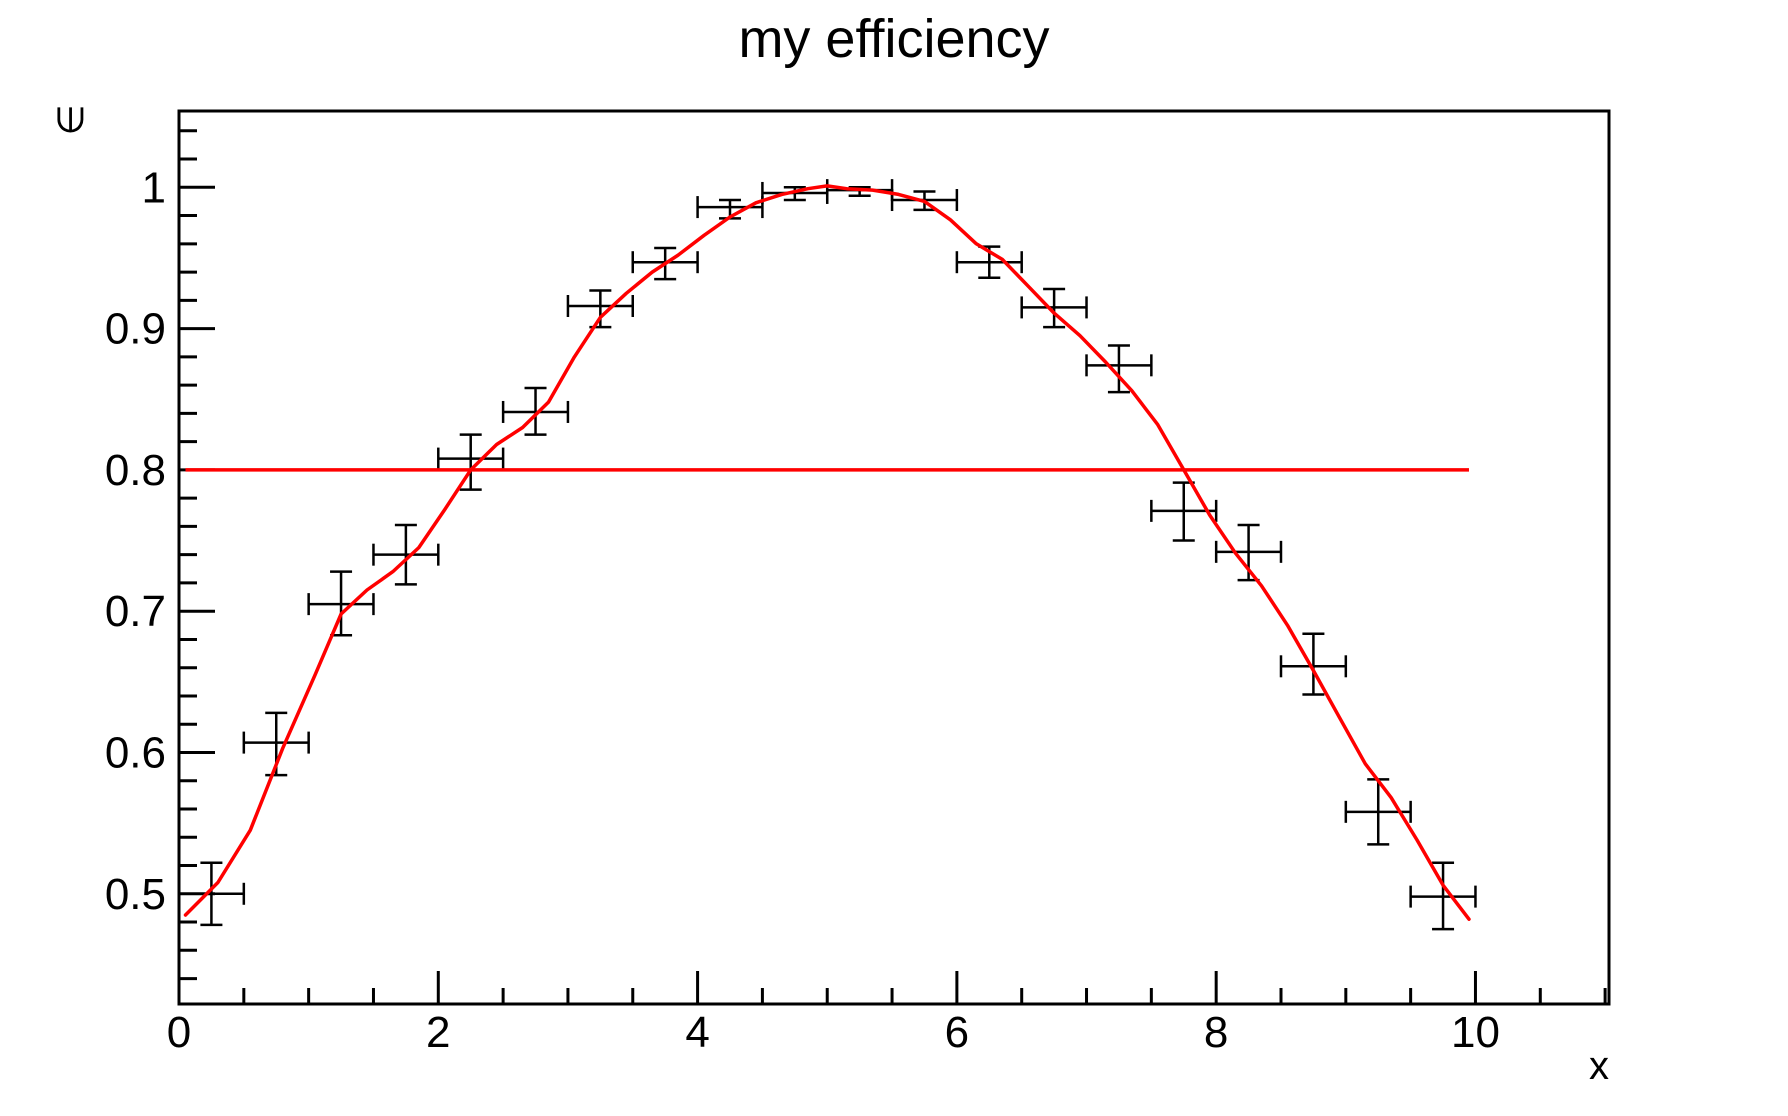 Image resolution: width=1788 pixels, height=1116 pixels. Describe the element at coordinates (135, 611) in the screenshot. I see `y-tick-label-0.7: 0.7` at that location.